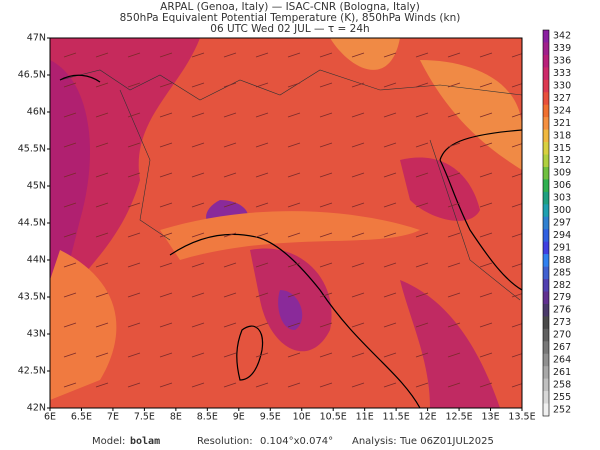 This screenshot has width=600, height=450. What do you see at coordinates (562, 48) in the screenshot?
I see `colorbar-label: 339` at bounding box center [562, 48].